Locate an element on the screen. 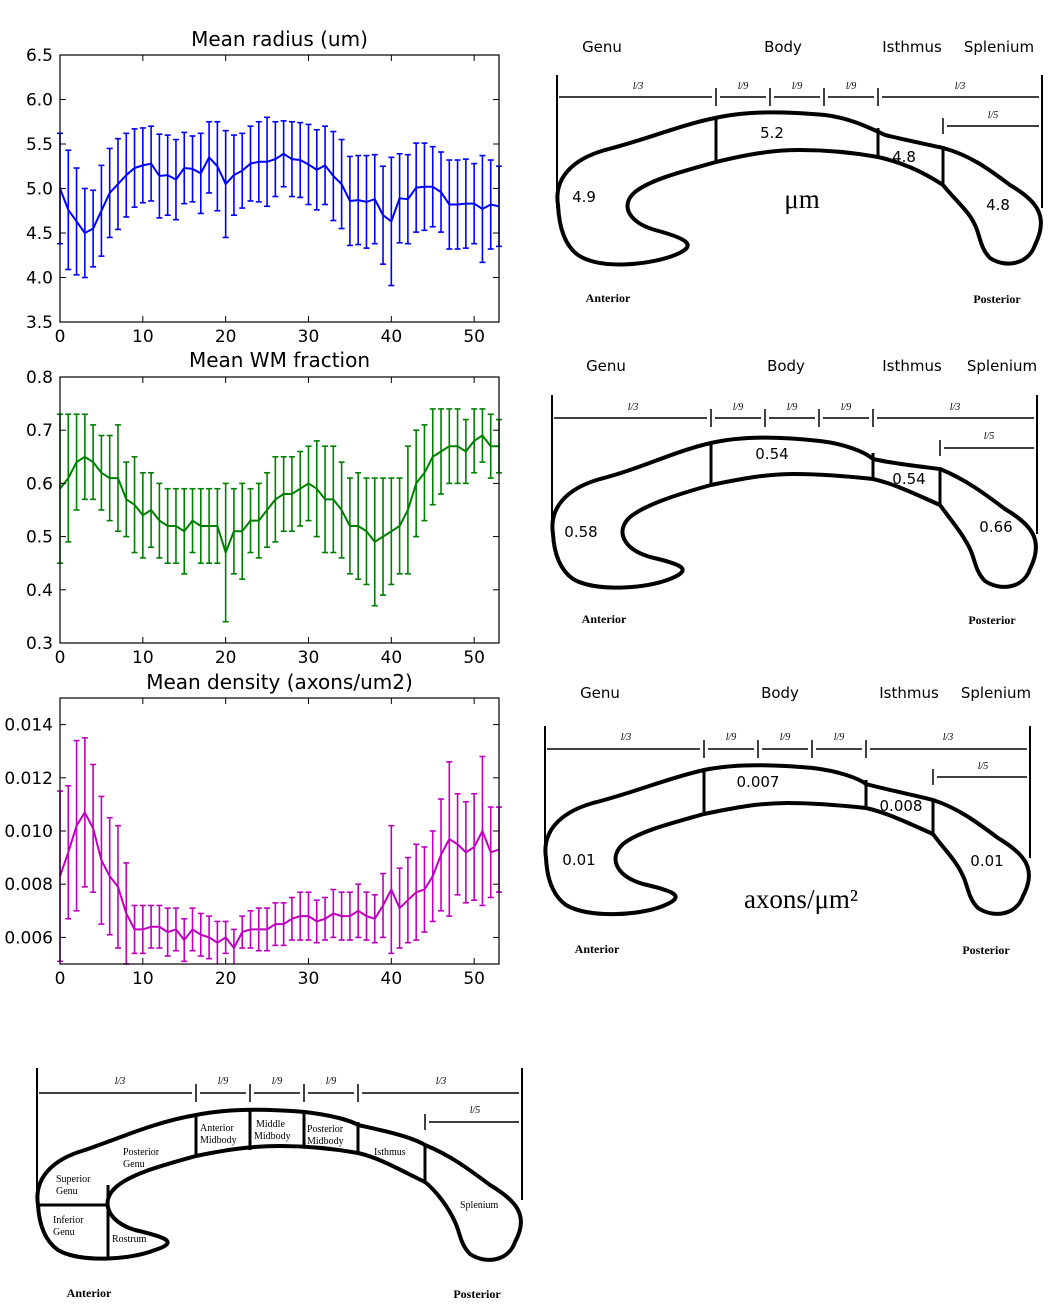 This screenshot has height=1308, width=1051. chart-title: Mean WM fraction is located at coordinates (279, 360).